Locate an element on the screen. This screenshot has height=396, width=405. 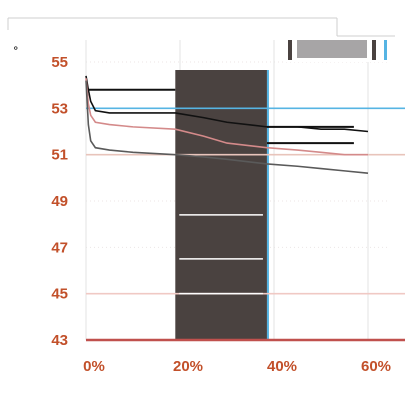
y-tick-label: 51 is located at coordinates (59, 155).